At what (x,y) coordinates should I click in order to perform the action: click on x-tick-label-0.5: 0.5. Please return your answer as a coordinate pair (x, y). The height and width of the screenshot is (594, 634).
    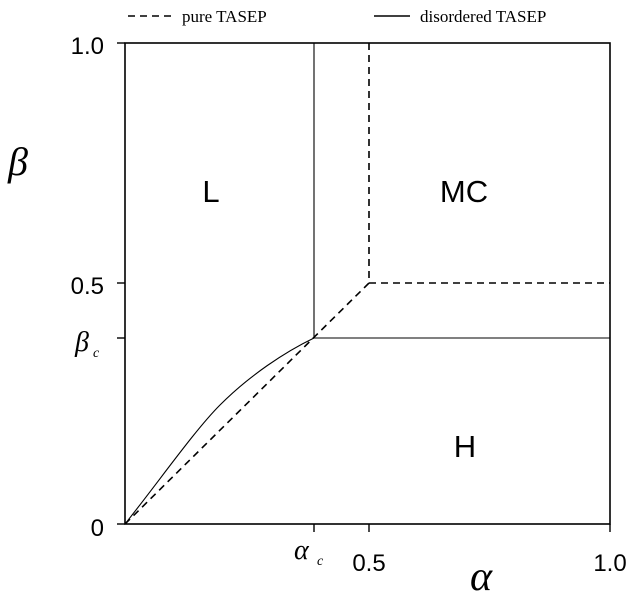
    Looking at the image, I should click on (368, 563).